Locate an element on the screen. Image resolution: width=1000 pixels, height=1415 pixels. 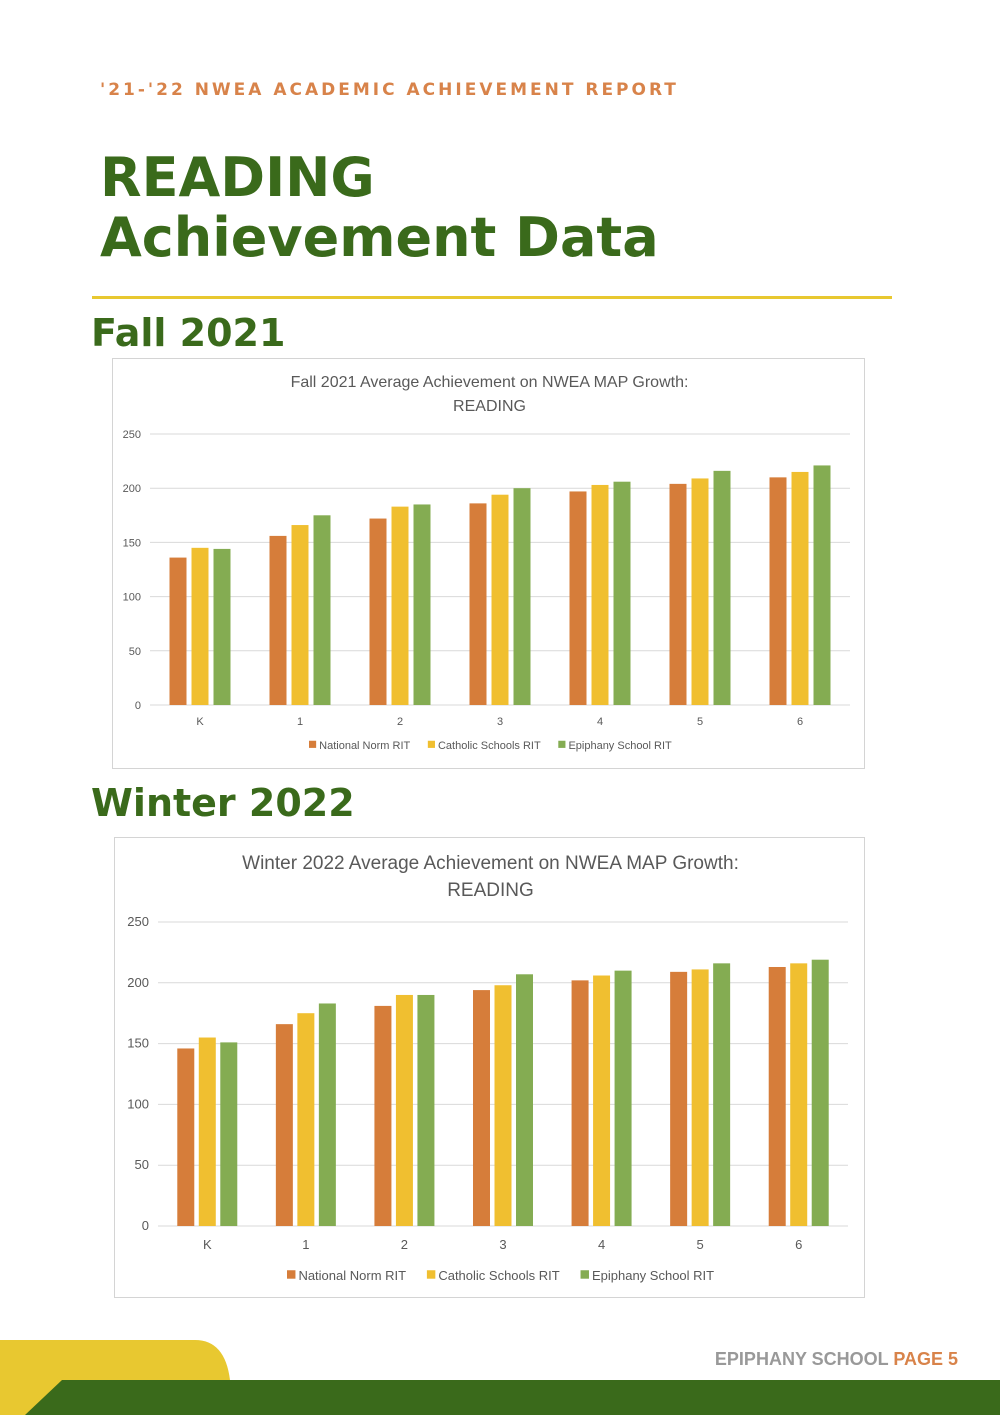
footer-page-number: PAGE 5 is located at coordinates (925, 1359).